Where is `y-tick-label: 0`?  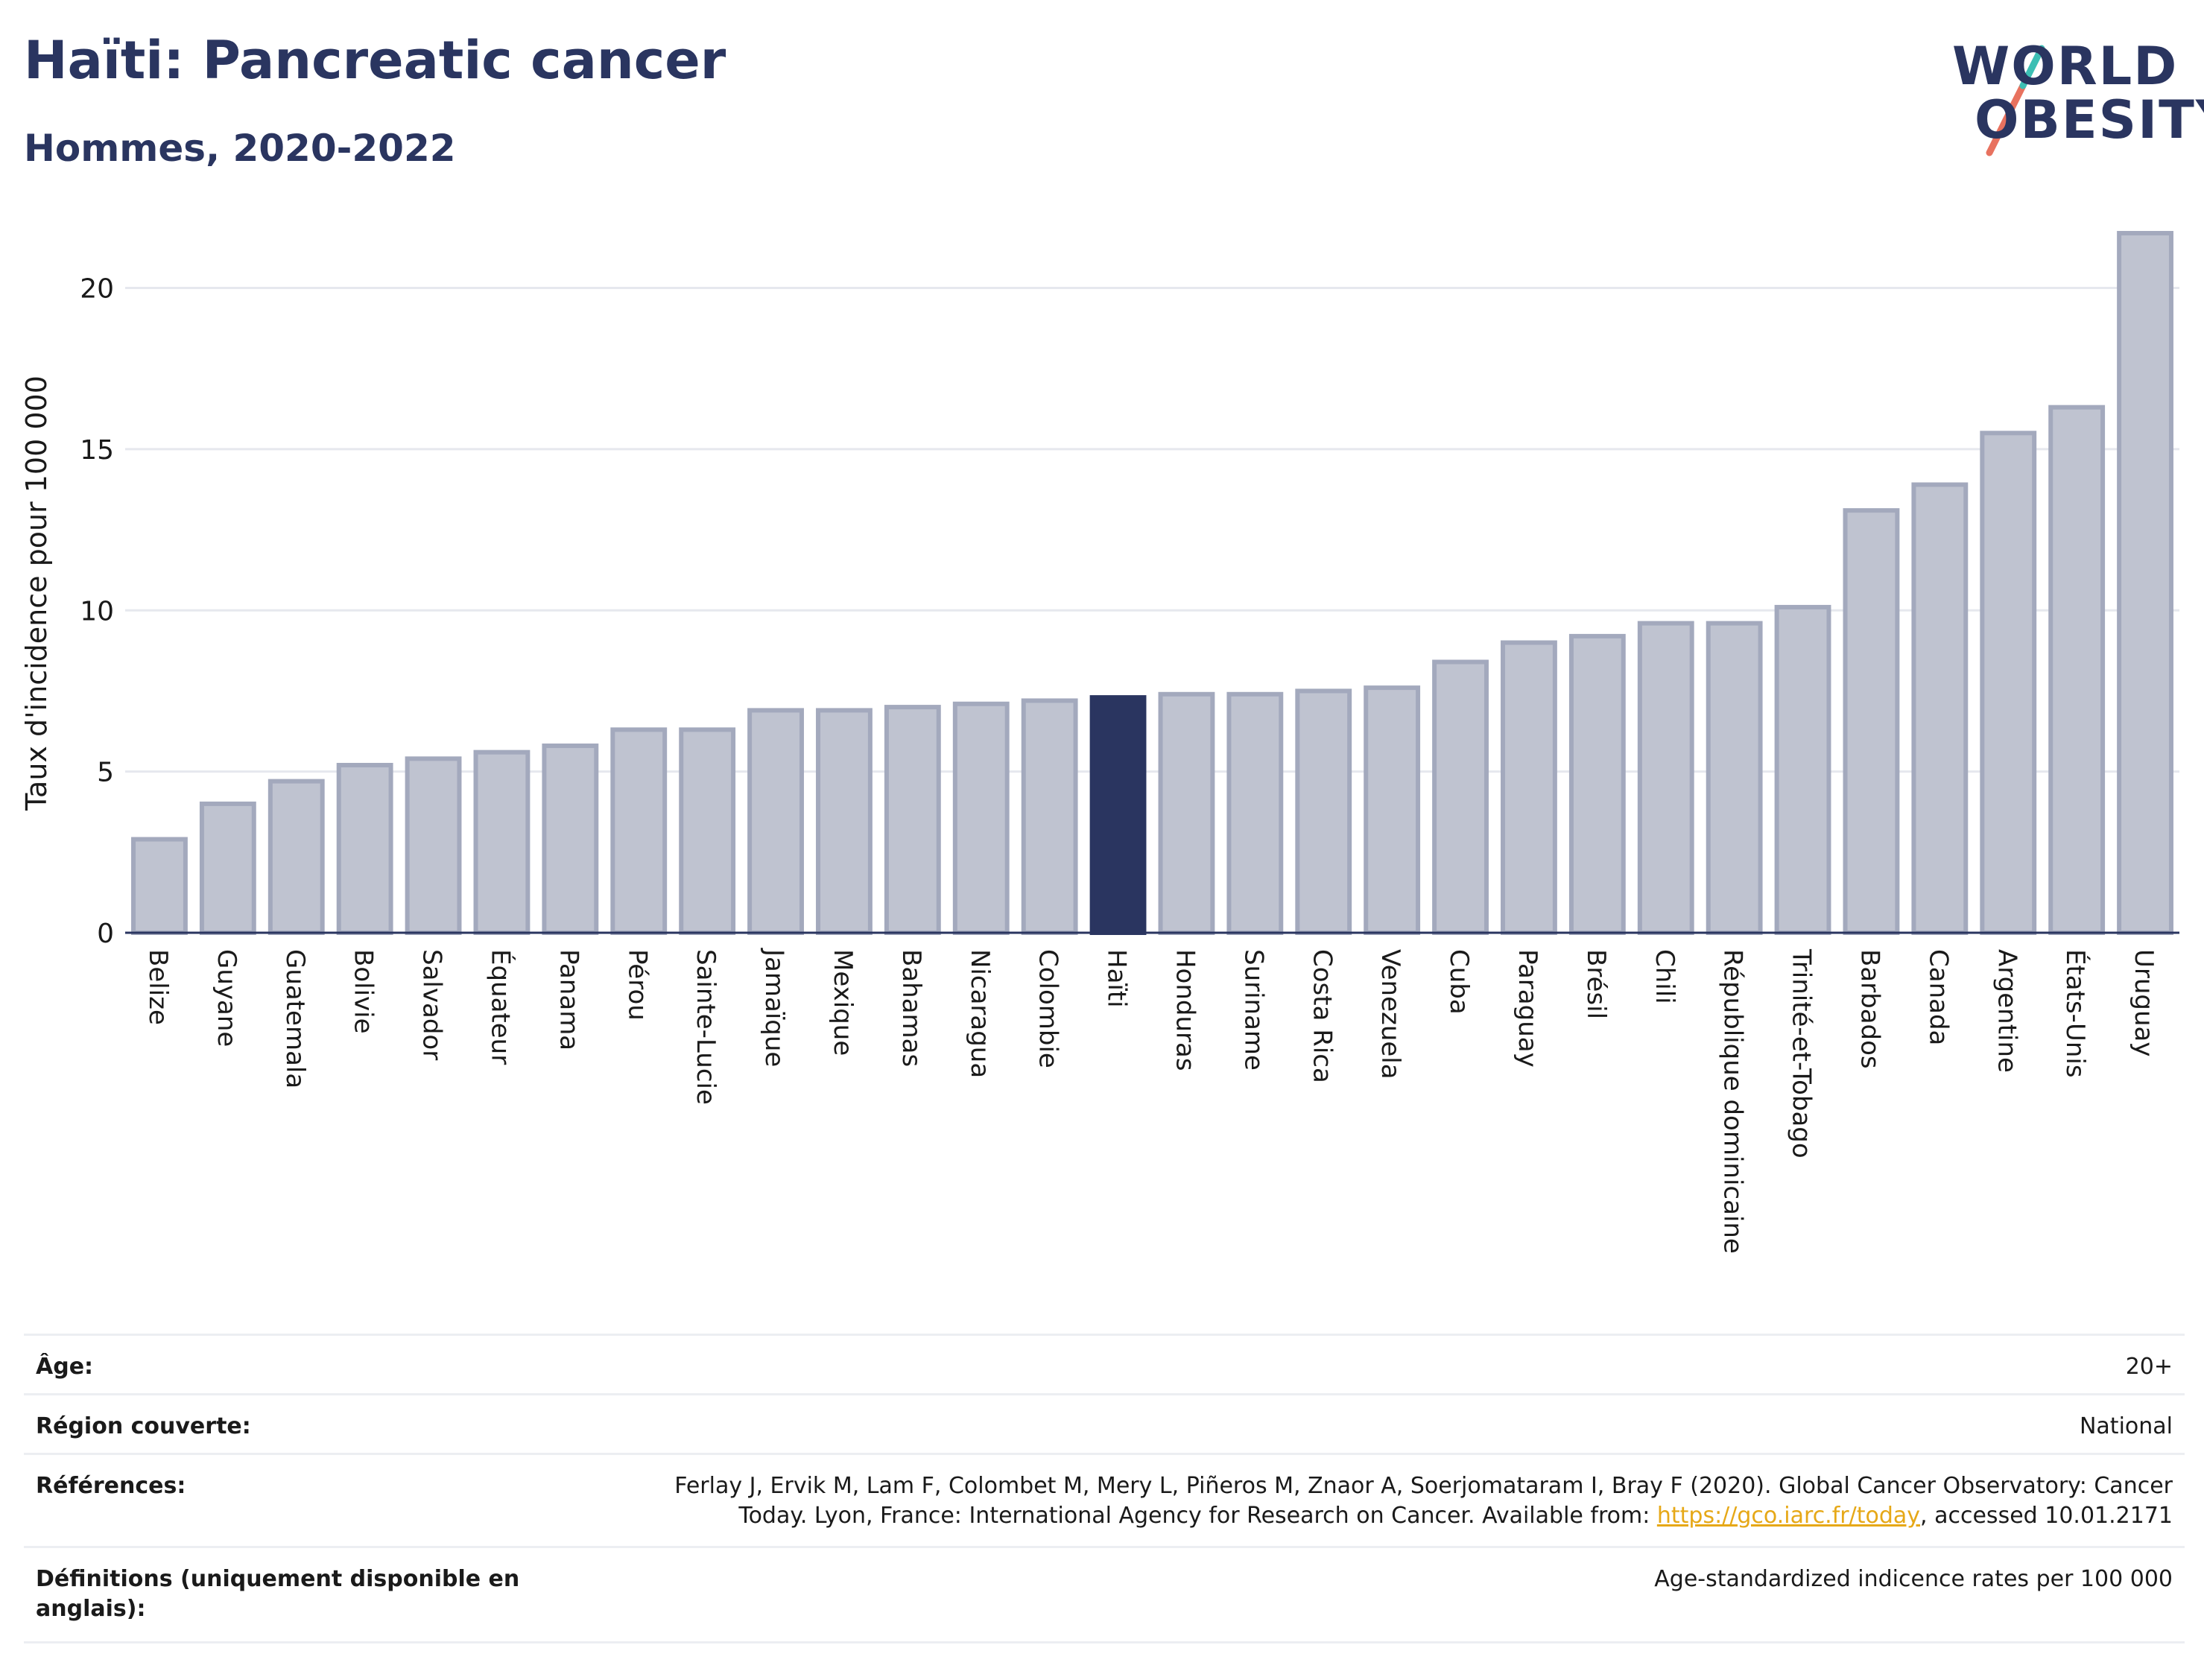 y-tick-label: 0 is located at coordinates (105, 934).